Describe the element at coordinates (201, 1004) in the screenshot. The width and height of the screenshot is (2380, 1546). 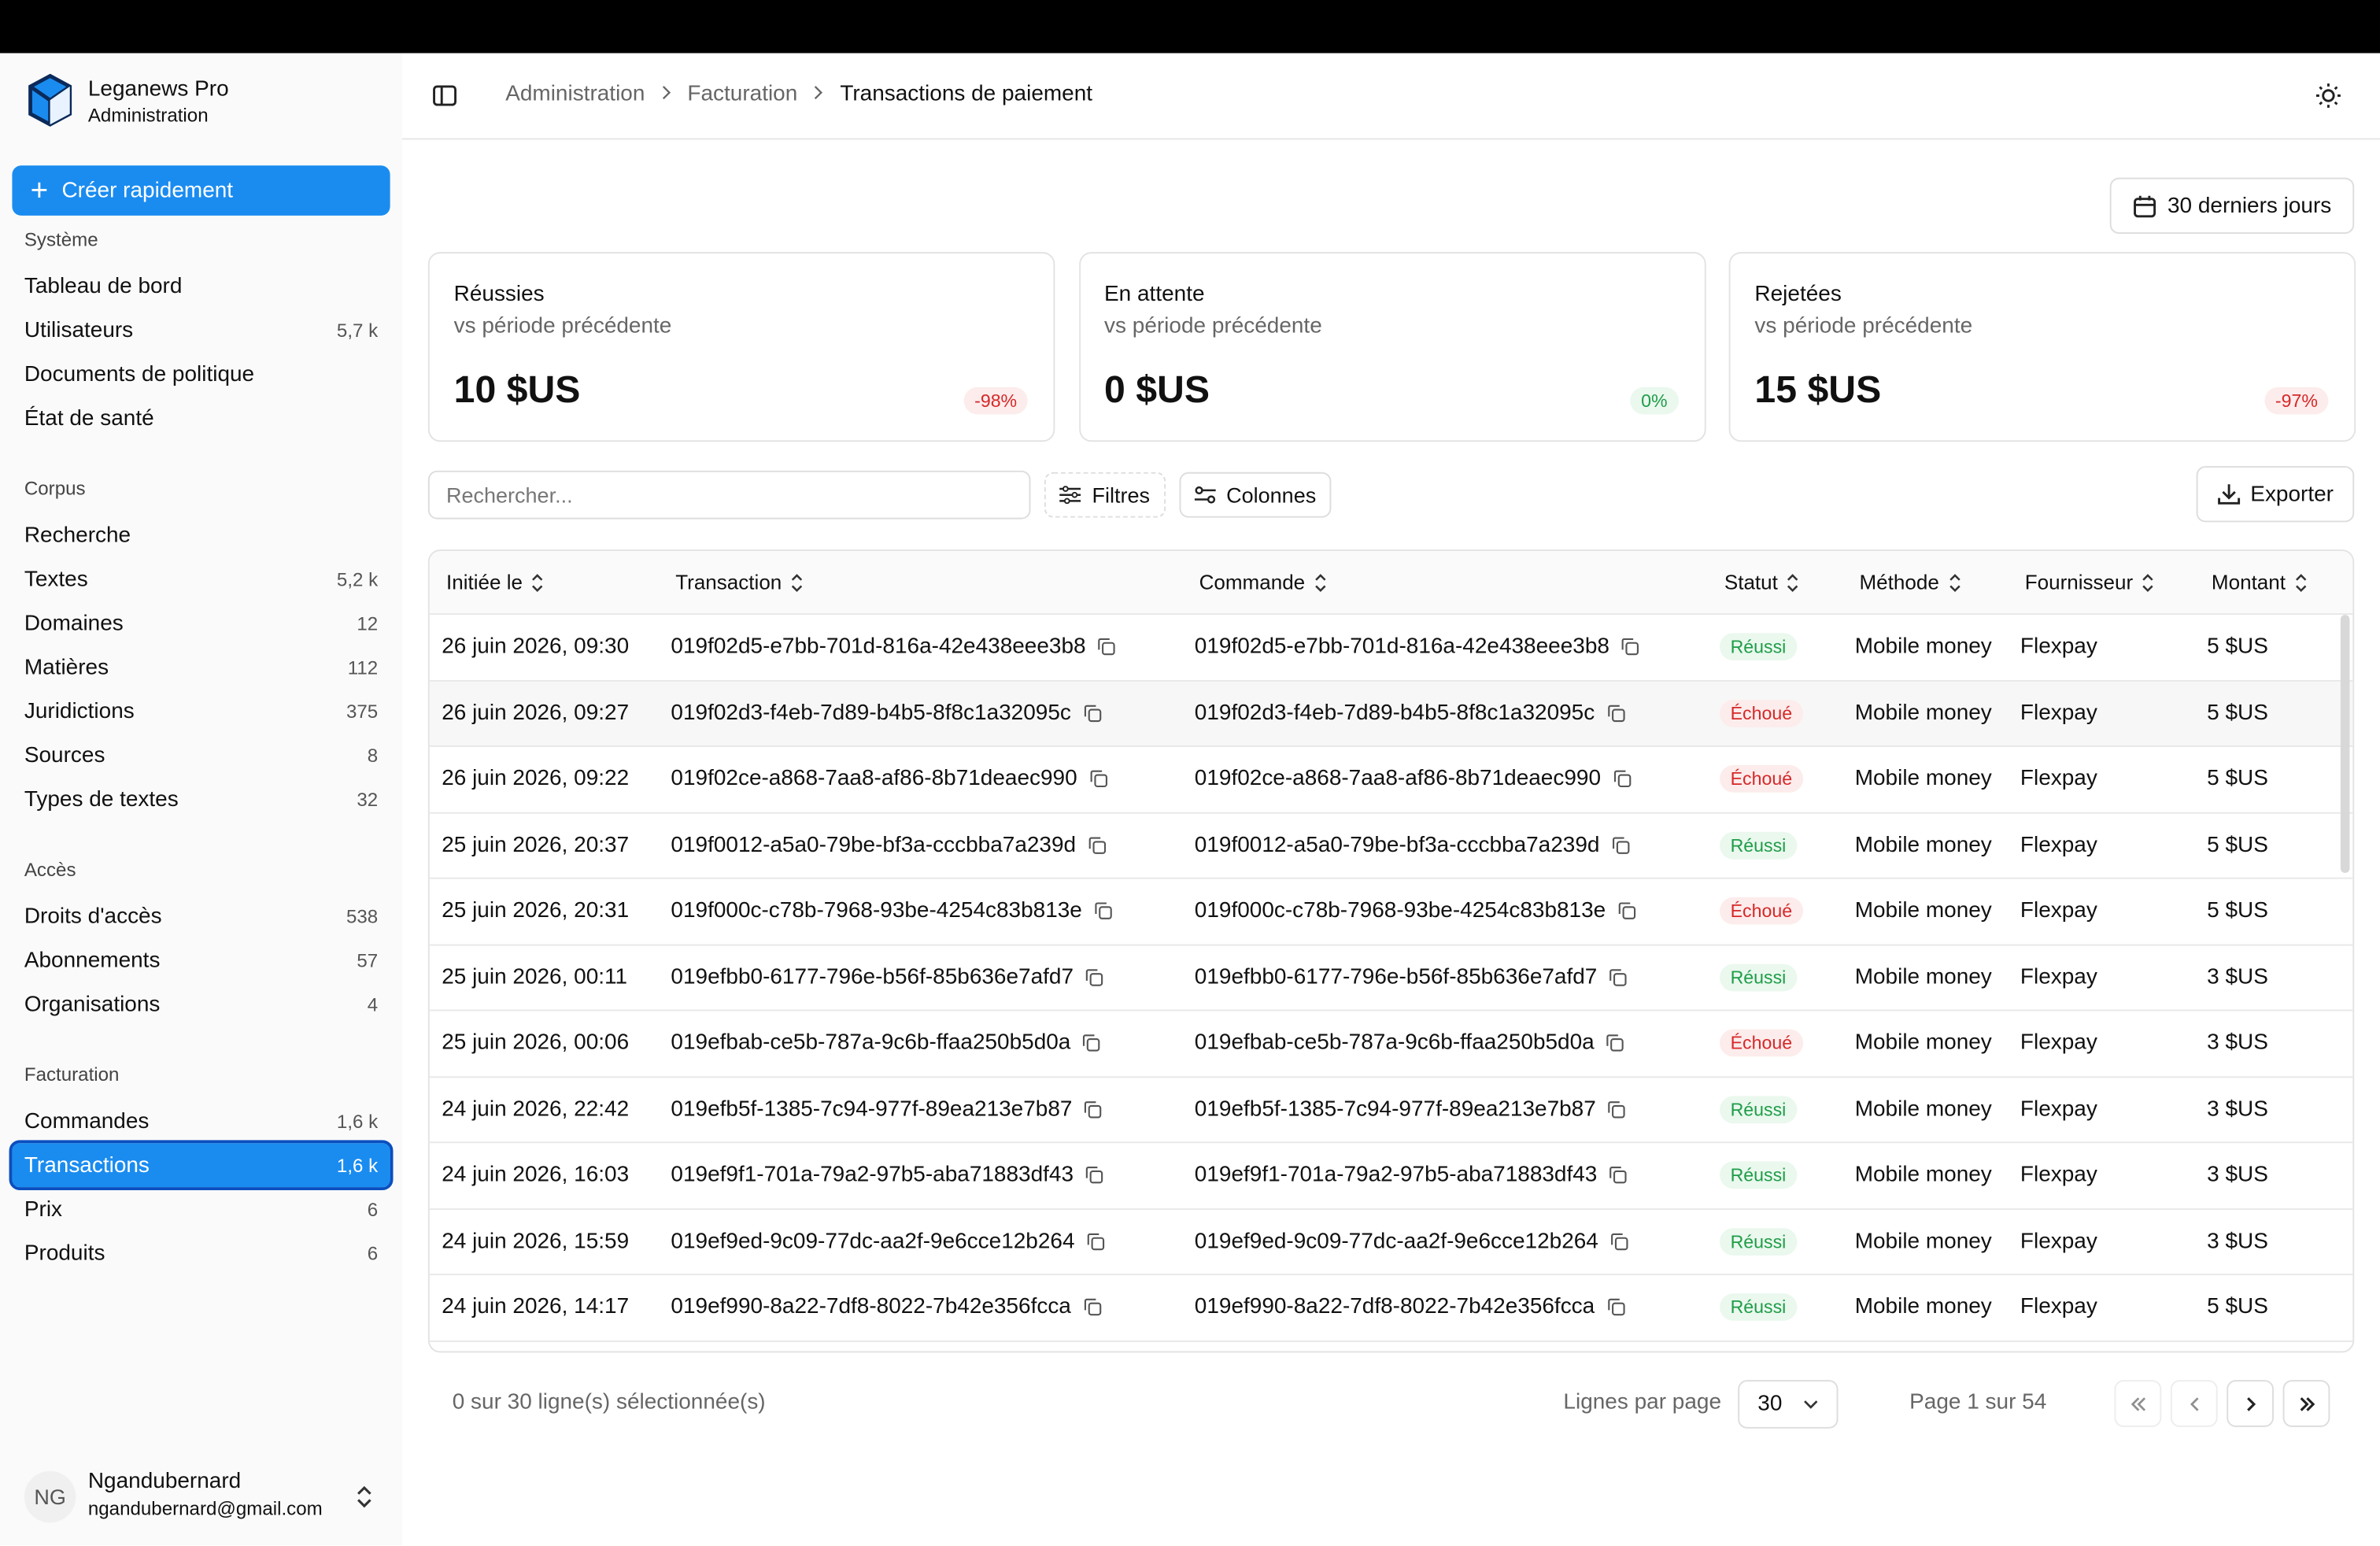
I see `nav-item: Organisations 4` at that location.